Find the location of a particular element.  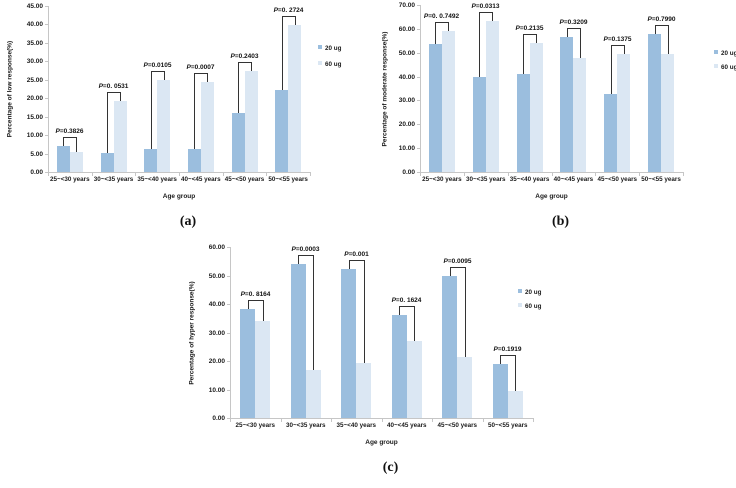

bar-20ug-c-group6 is located at coordinates (500, 391).